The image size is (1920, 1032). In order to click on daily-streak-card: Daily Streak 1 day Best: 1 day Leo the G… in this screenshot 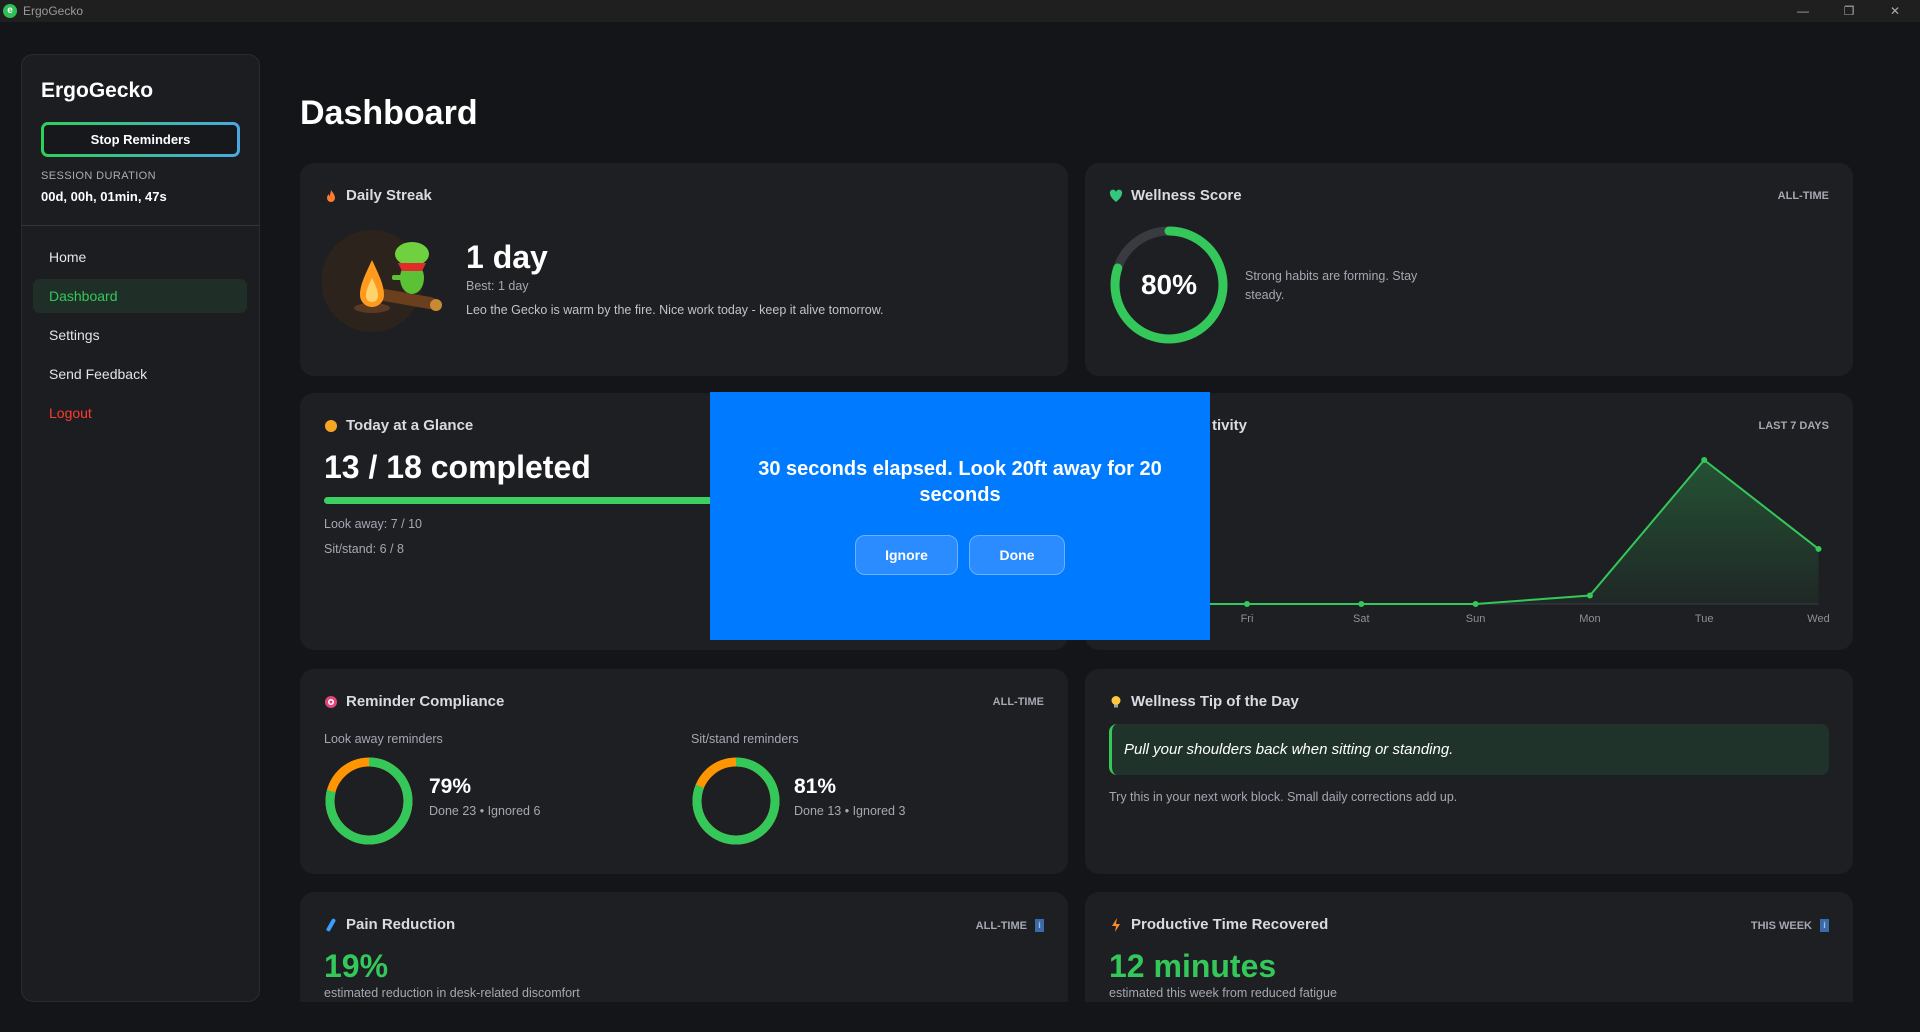, I will do `click(684, 269)`.